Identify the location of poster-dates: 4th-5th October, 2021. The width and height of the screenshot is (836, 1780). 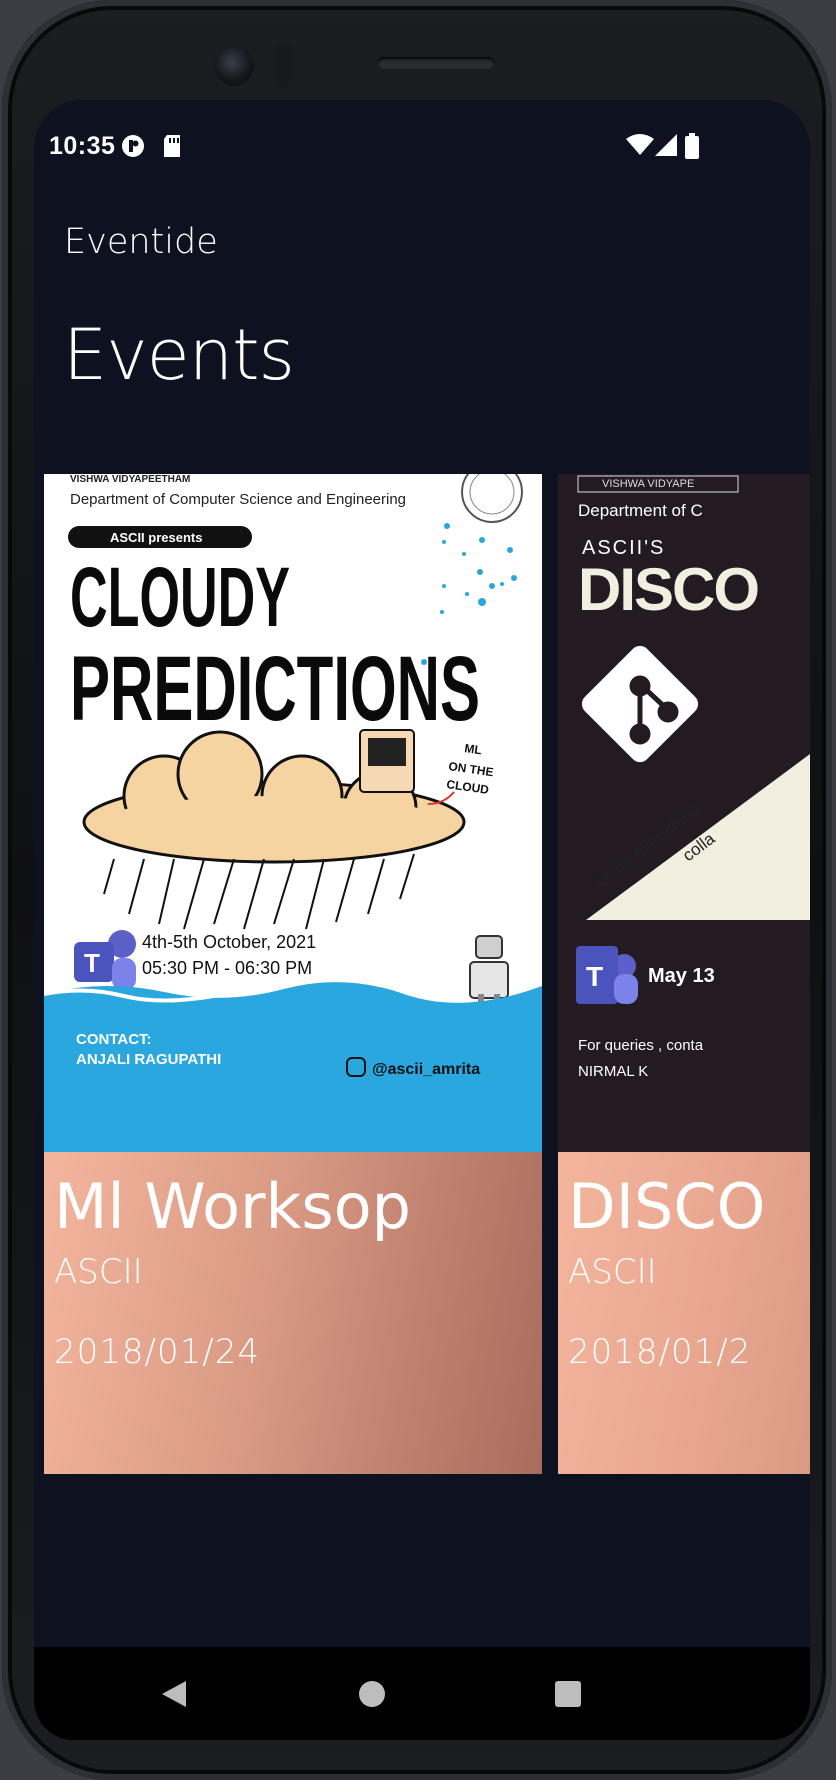
(229, 942).